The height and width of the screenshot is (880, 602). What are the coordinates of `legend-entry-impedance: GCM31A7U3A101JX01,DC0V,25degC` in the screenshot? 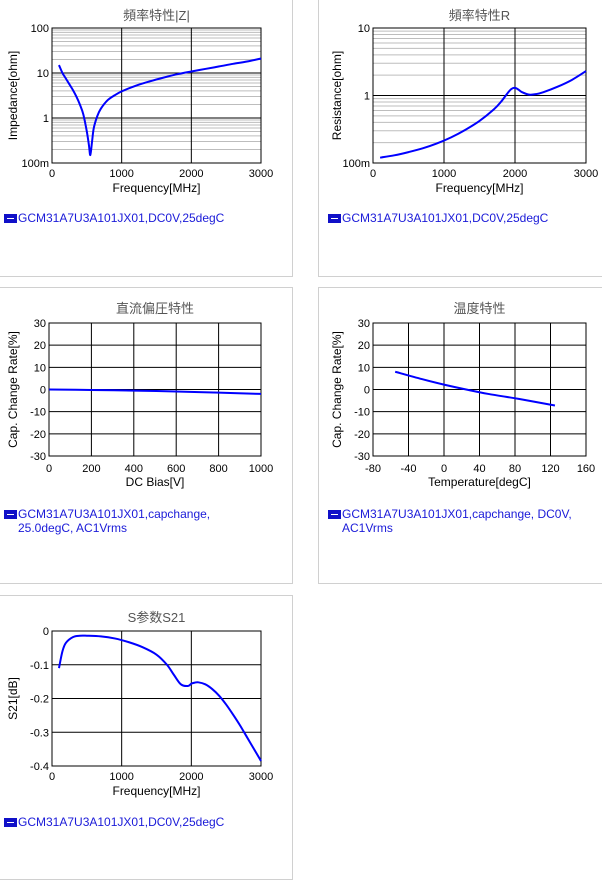 It's located at (147, 218).